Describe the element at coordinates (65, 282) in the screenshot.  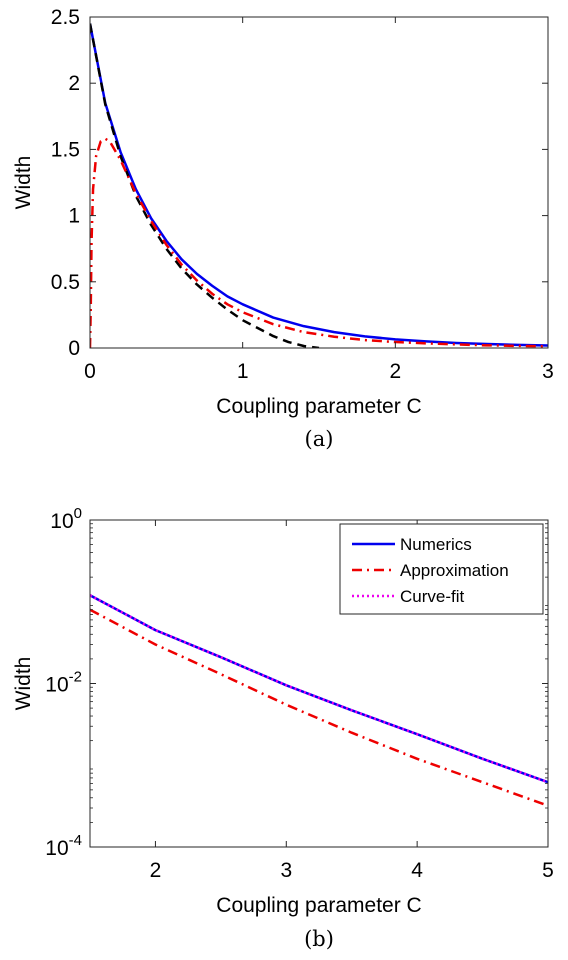
I see `y-tick-label: 0.5` at that location.